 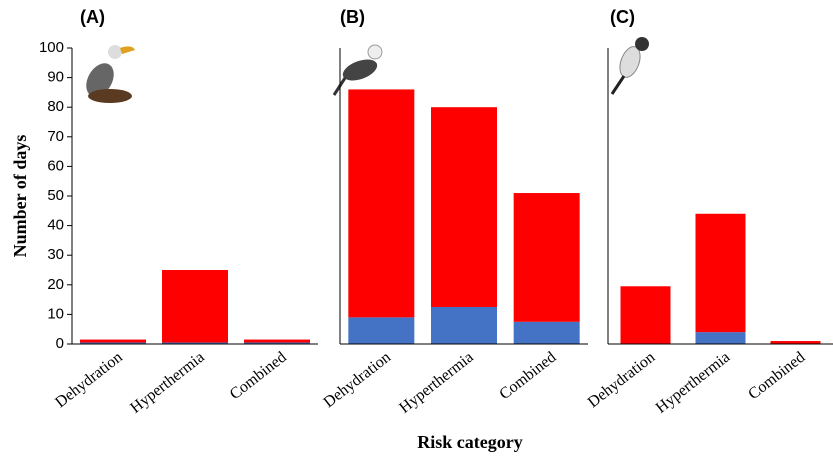 I want to click on bird-a, so click(x=110, y=74).